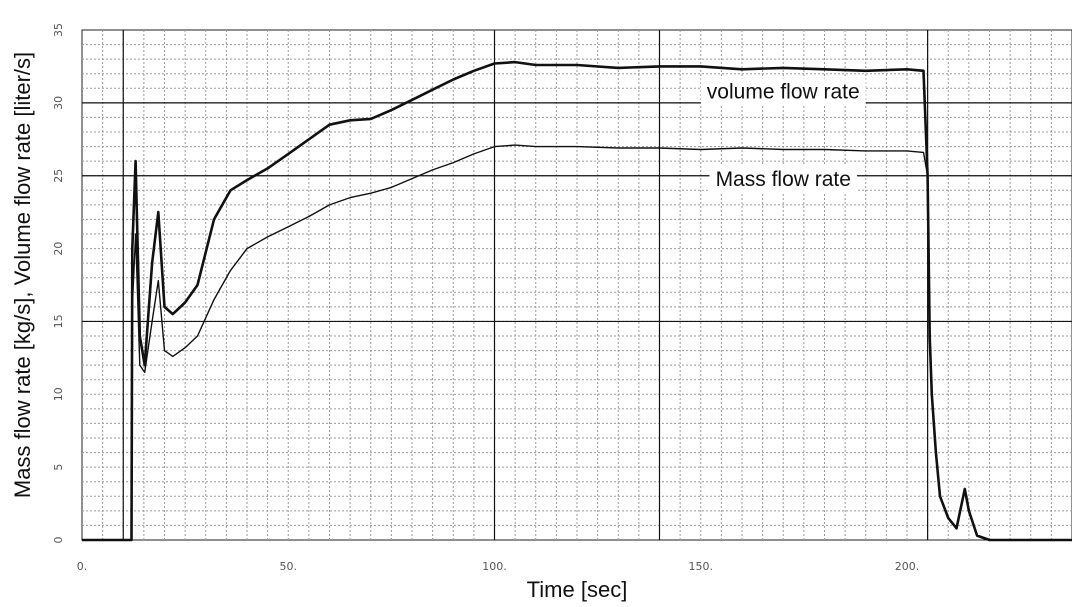  What do you see at coordinates (58, 321) in the screenshot?
I see `y-tick-label: 15` at bounding box center [58, 321].